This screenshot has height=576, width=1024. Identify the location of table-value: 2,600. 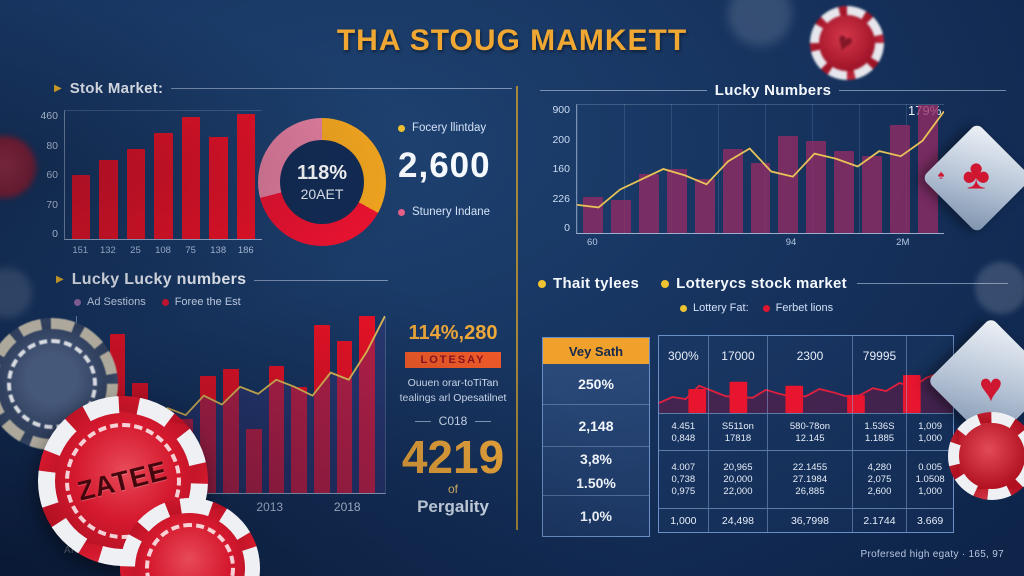
(879, 491).